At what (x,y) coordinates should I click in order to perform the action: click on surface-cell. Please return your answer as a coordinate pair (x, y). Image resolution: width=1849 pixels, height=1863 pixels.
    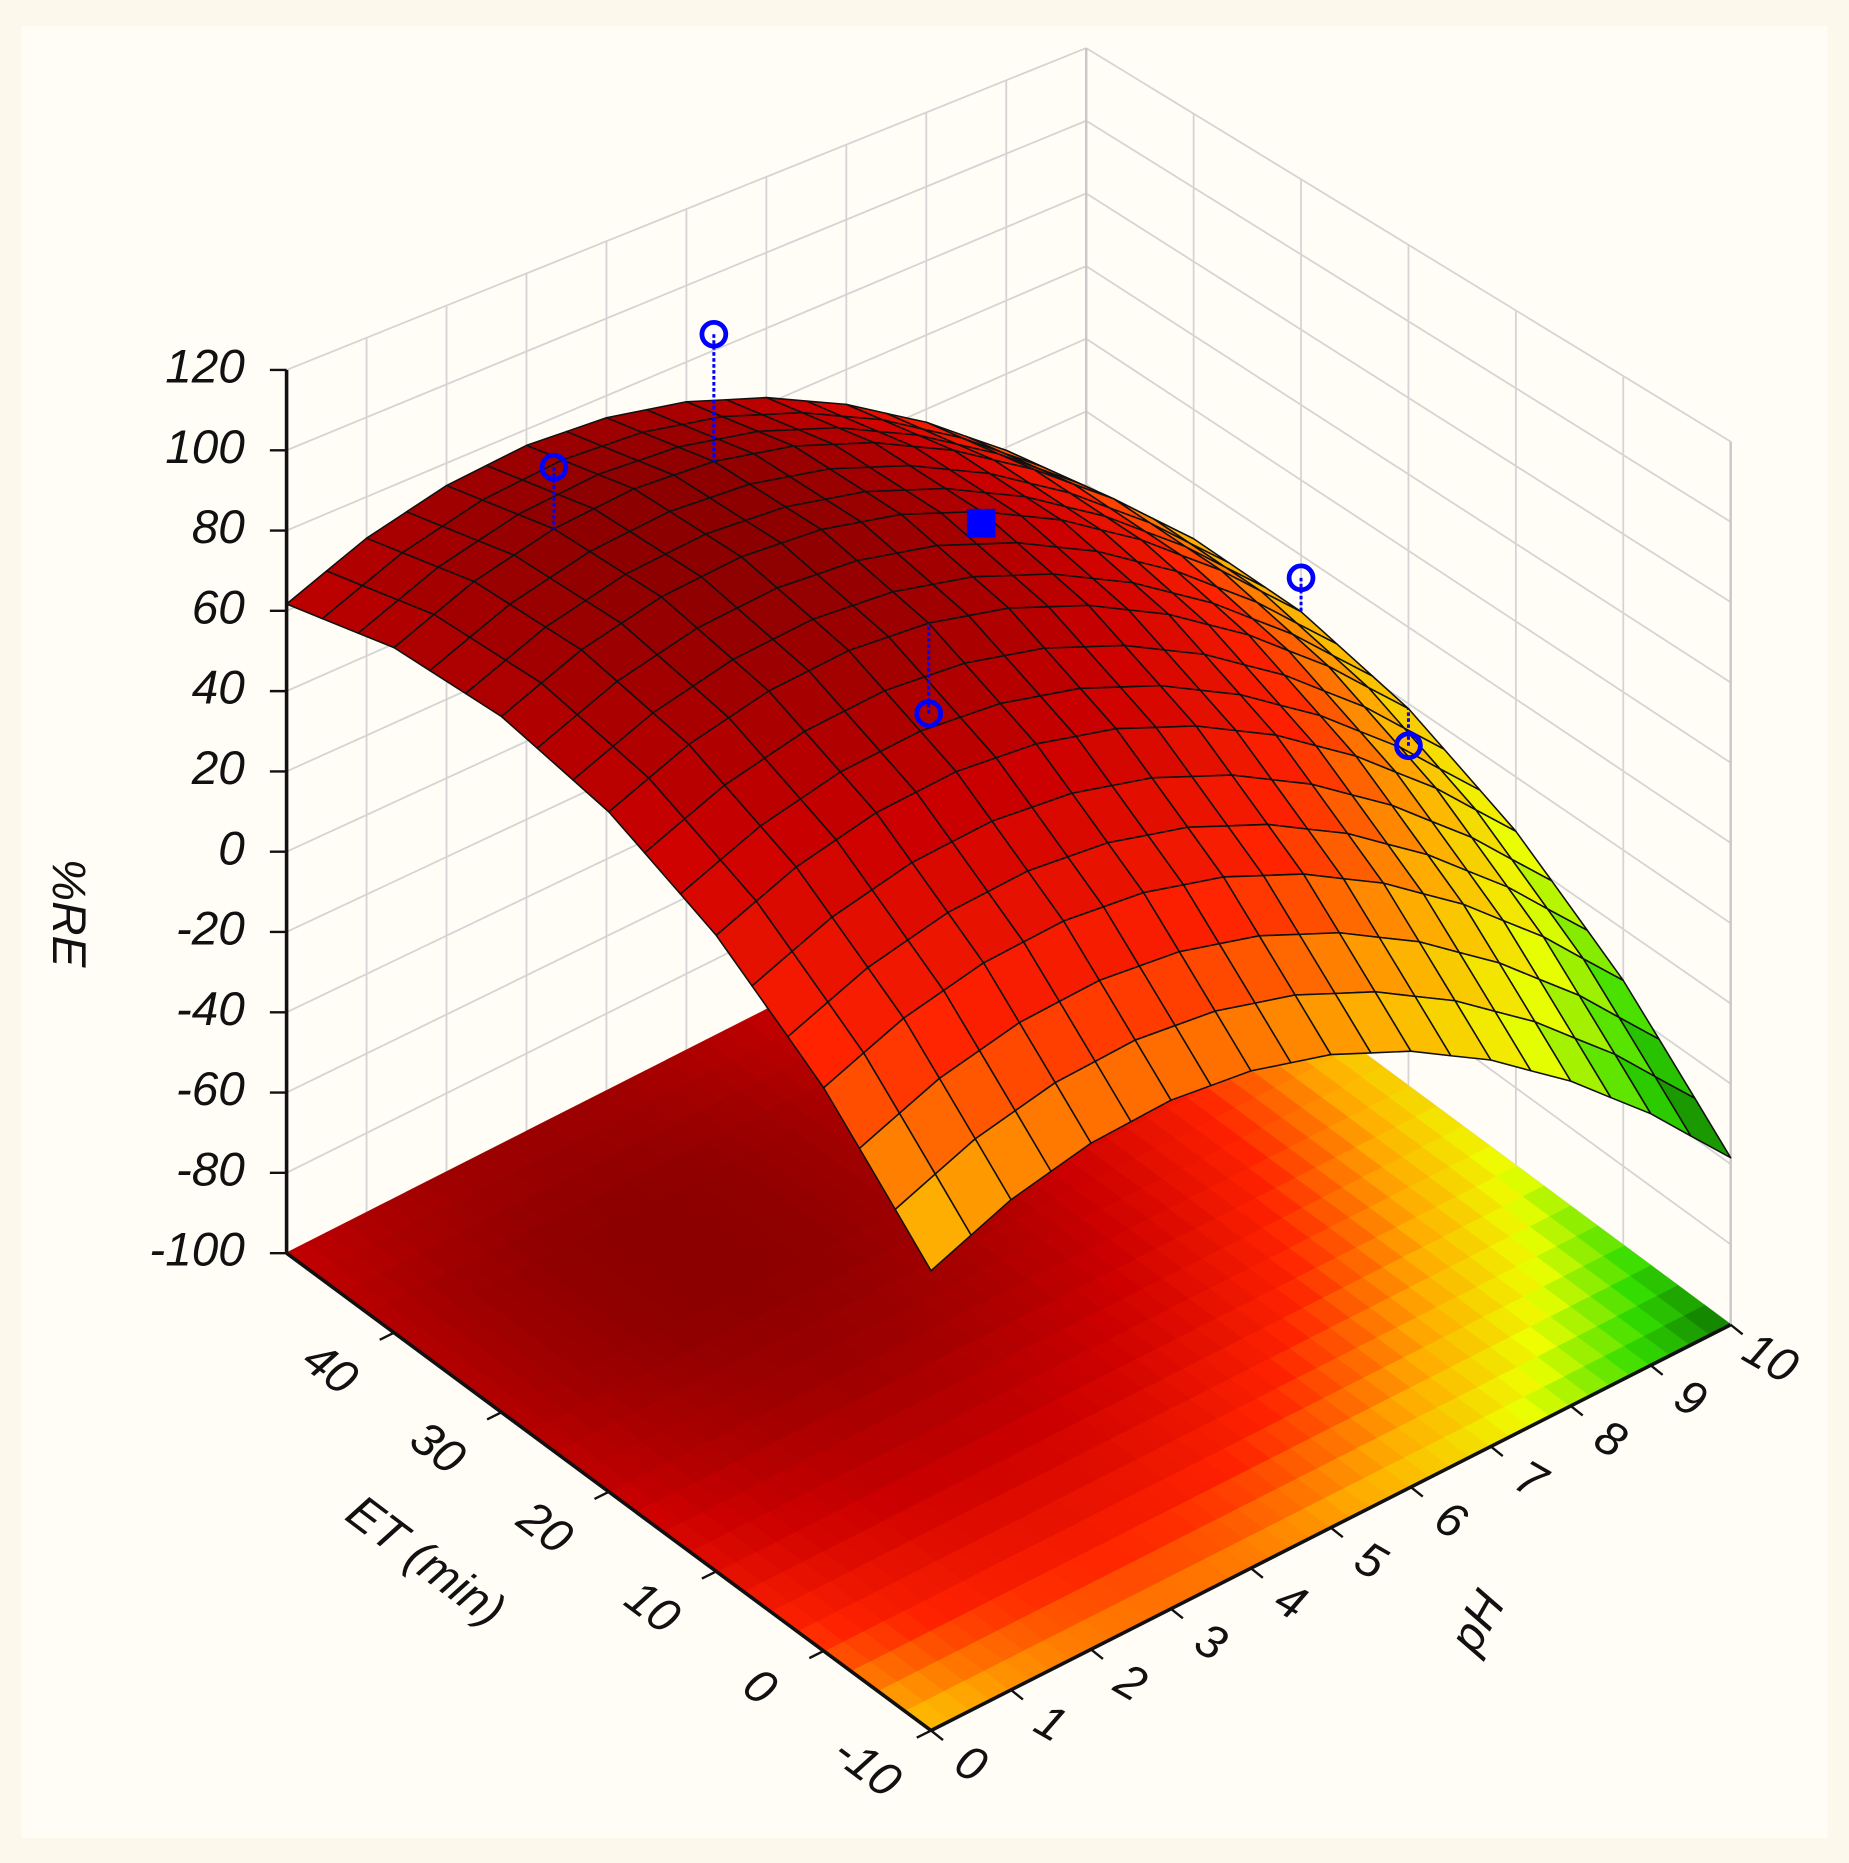
    Looking at the image, I should click on (933, 1222).